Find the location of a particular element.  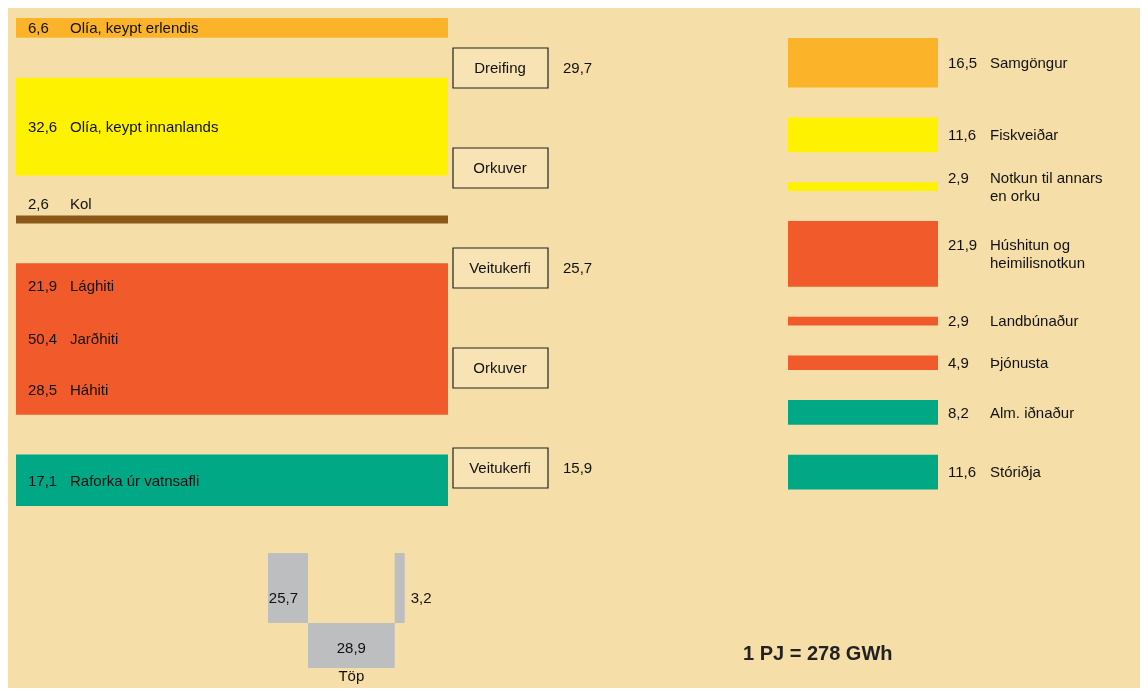

category-label: Stóriðja is located at coordinates (1016, 472).